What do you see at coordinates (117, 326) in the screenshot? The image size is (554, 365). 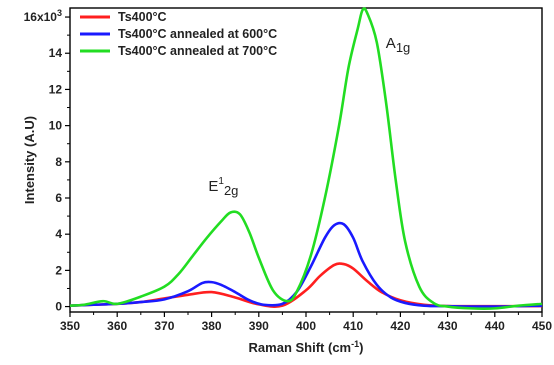 I see `x-tick-label: 360` at bounding box center [117, 326].